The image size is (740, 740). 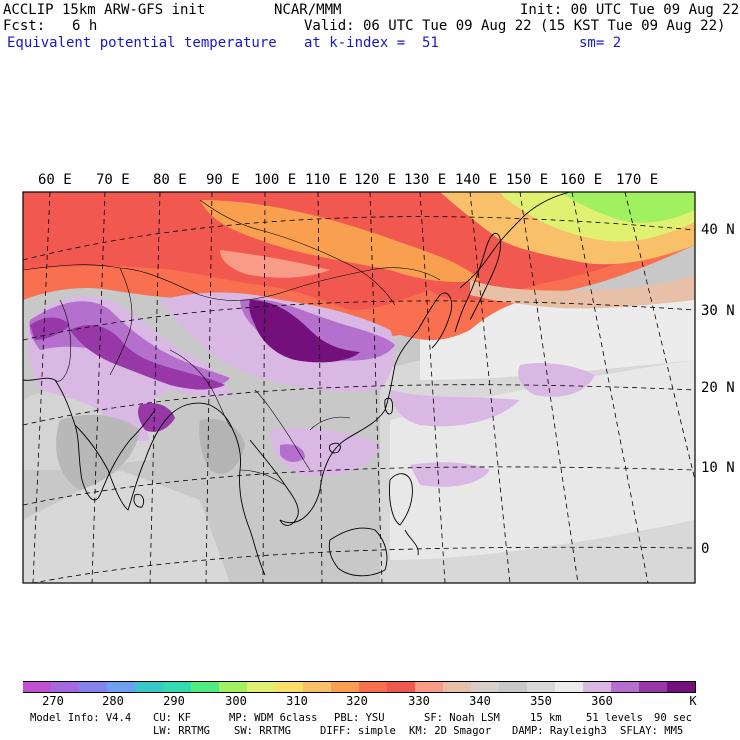 What do you see at coordinates (718, 230) in the screenshot?
I see `lat-label: 40 N` at bounding box center [718, 230].